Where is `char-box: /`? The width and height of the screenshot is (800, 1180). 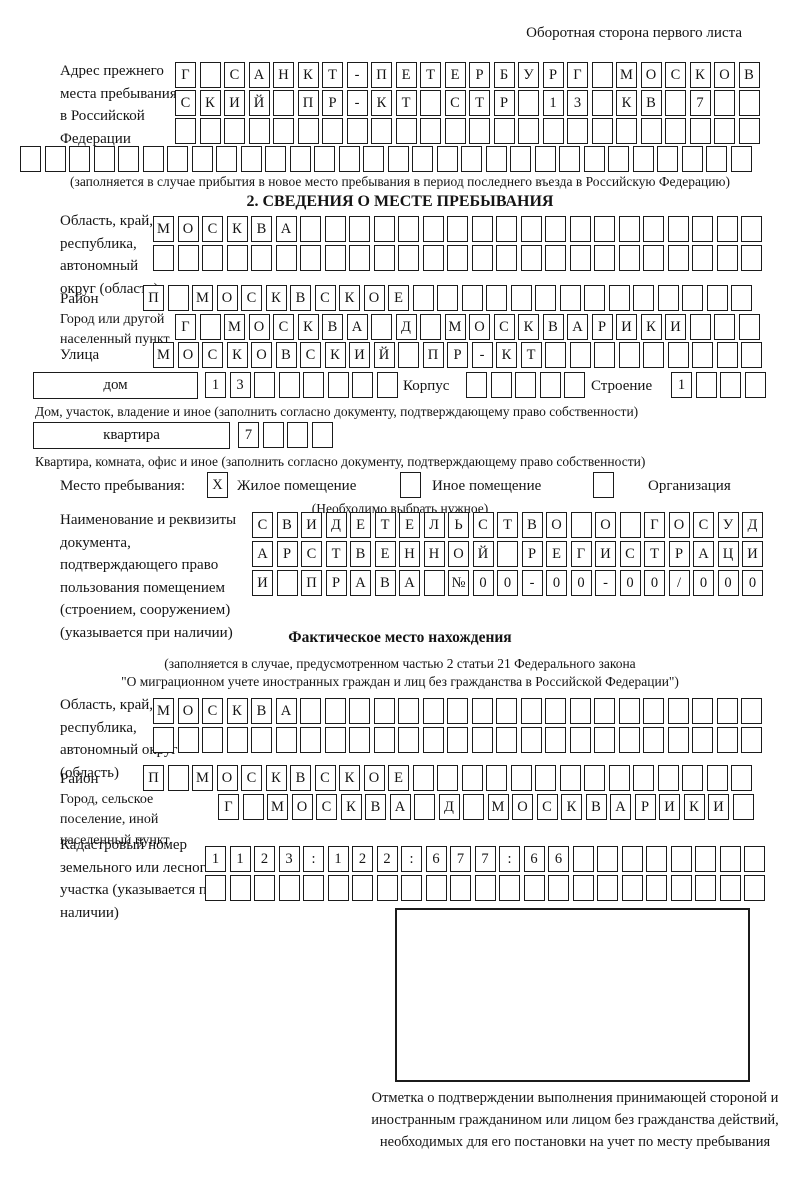
char-box: / is located at coordinates (679, 583).